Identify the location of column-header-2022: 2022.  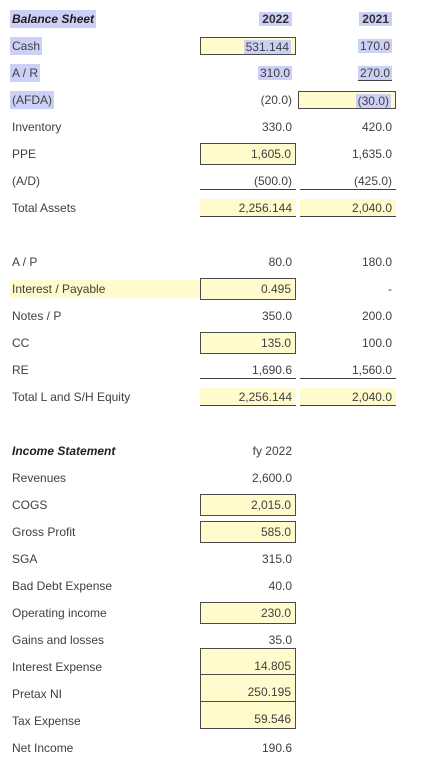
(248, 19).